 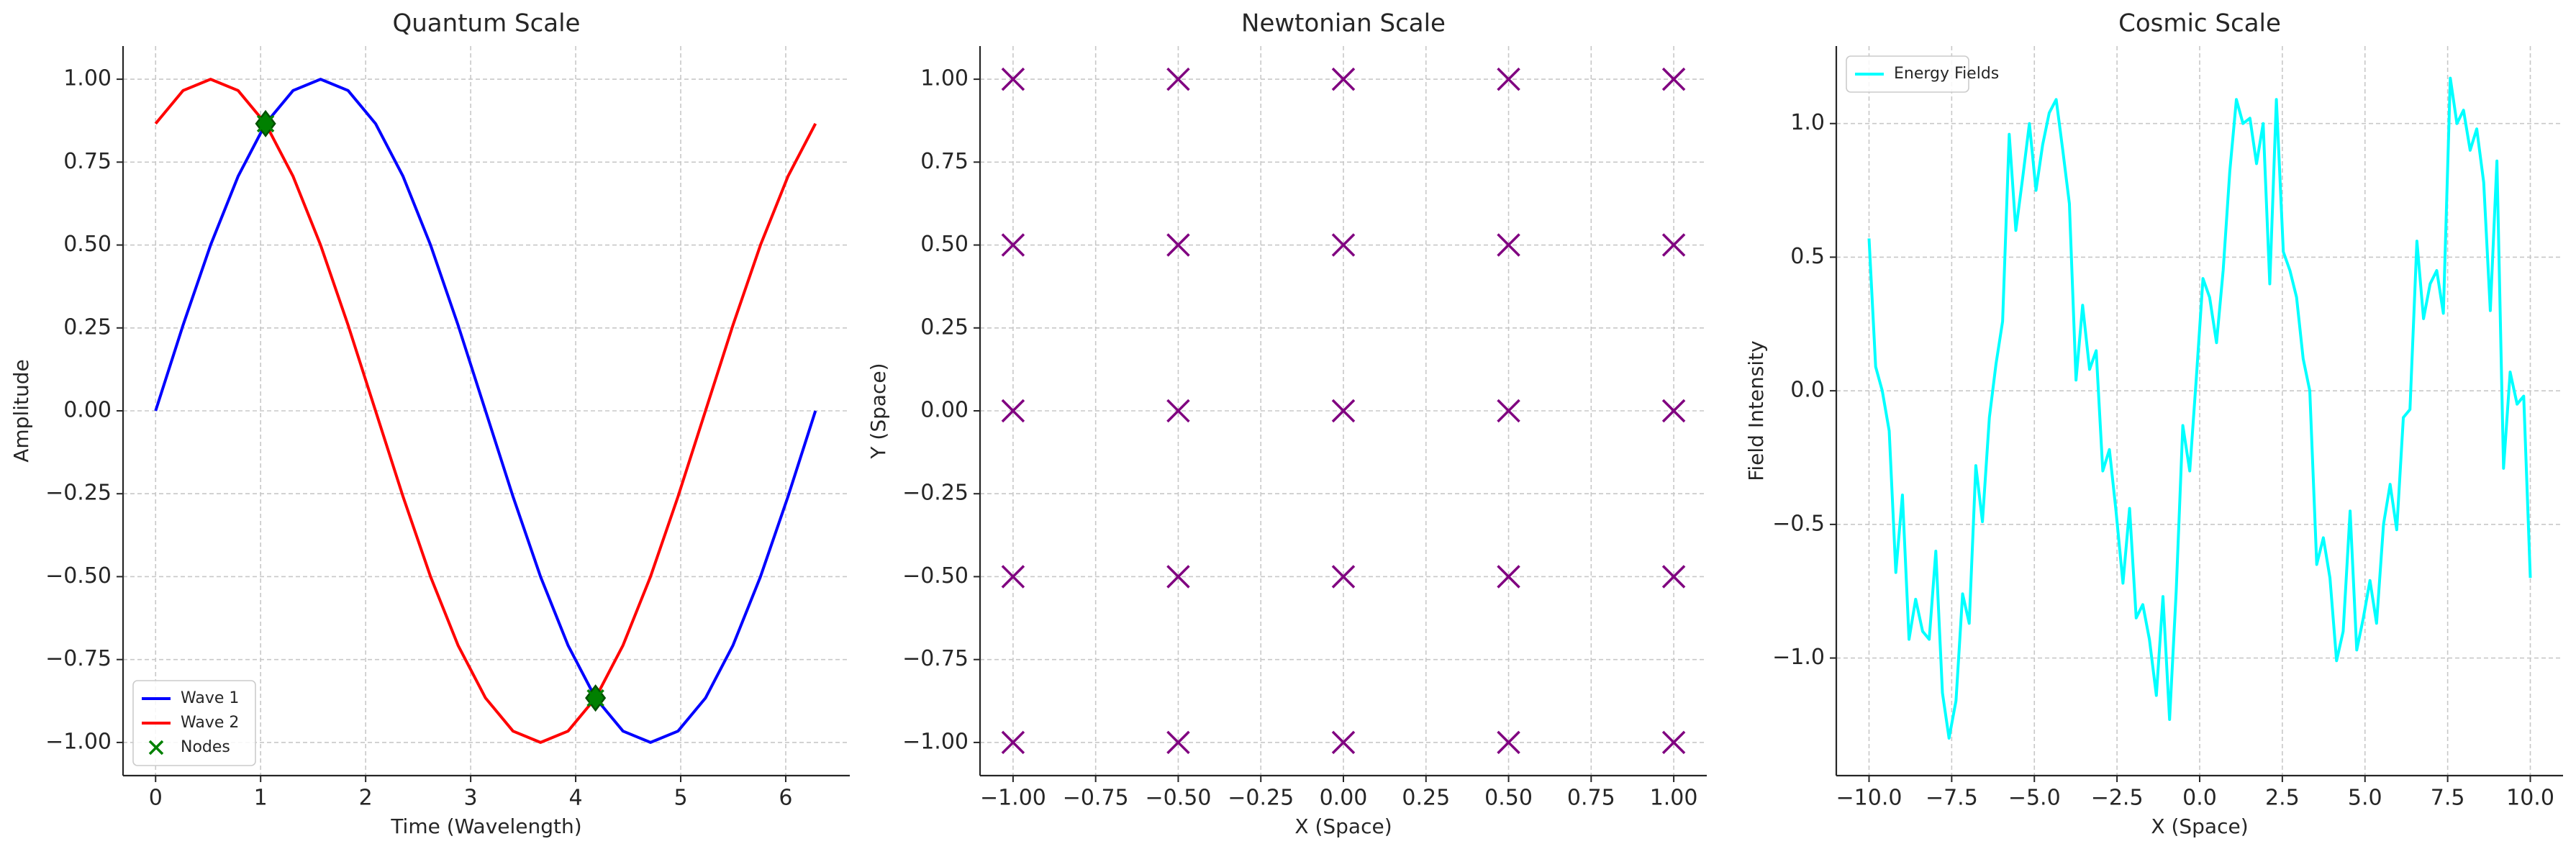 What do you see at coordinates (945, 79) in the screenshot?
I see `y-tick-label: 1.00` at bounding box center [945, 79].